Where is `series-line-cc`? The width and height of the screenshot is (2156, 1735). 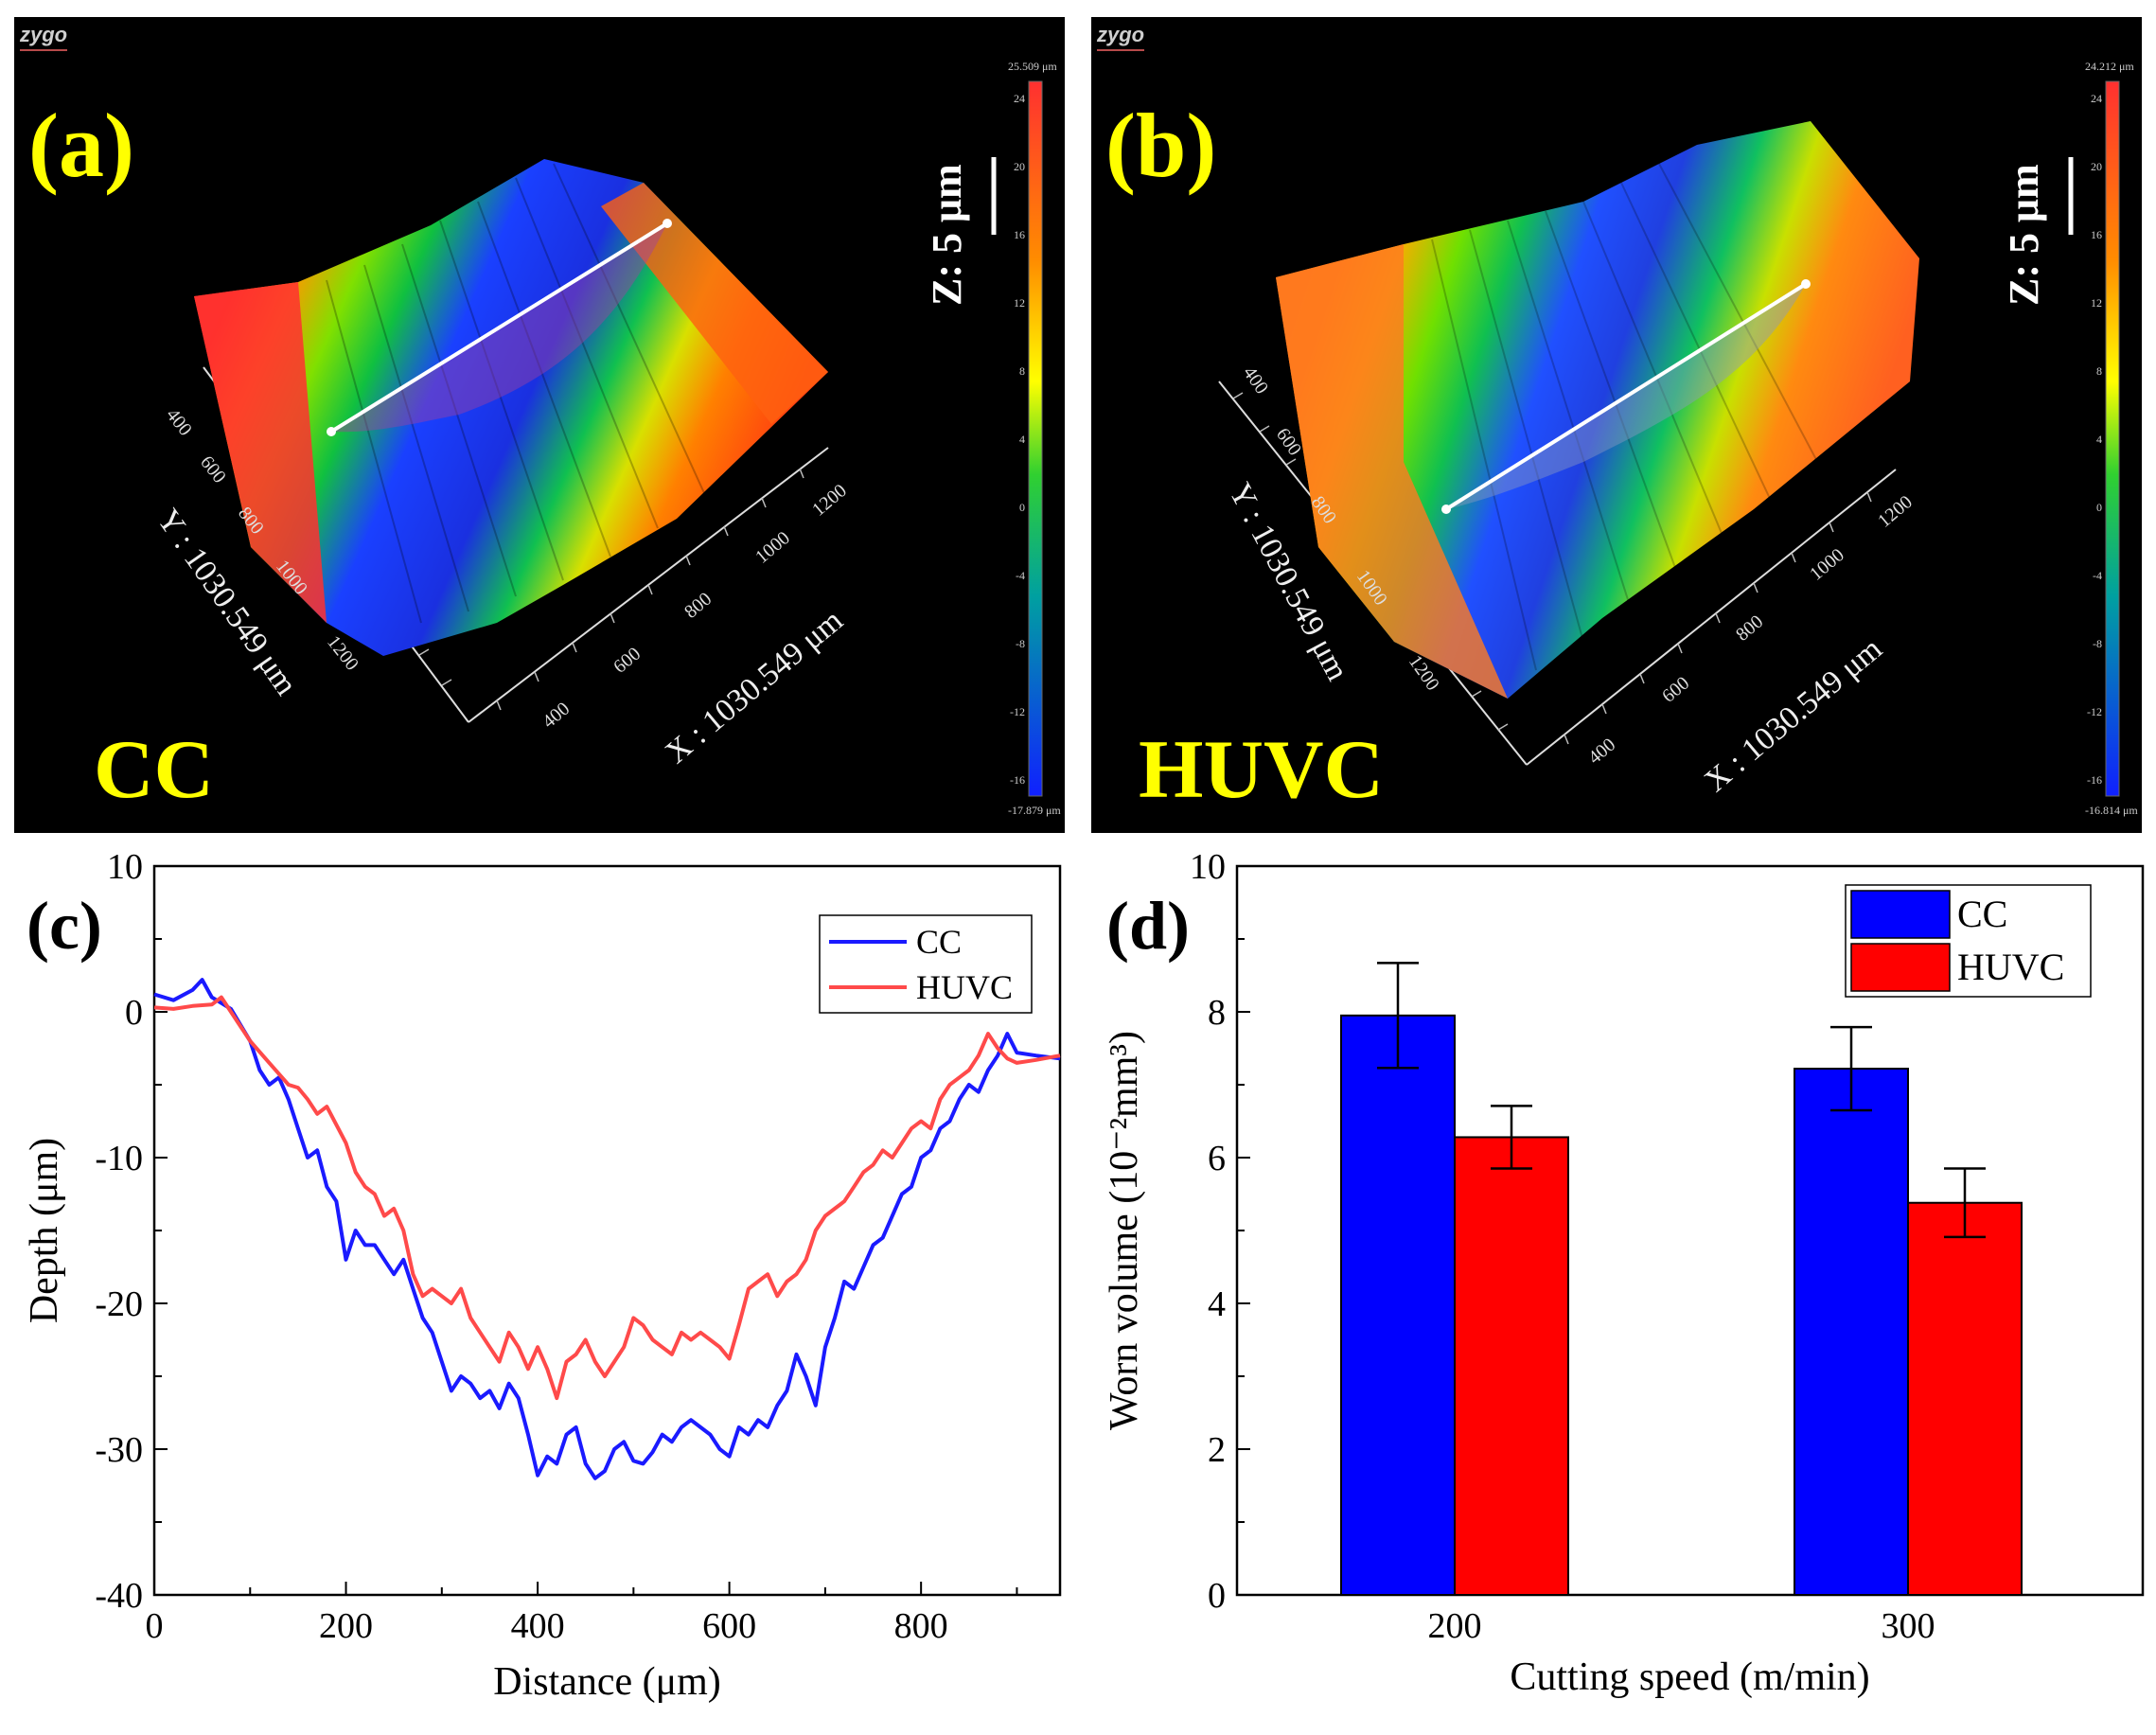
series-line-cc is located at coordinates (607, 1229).